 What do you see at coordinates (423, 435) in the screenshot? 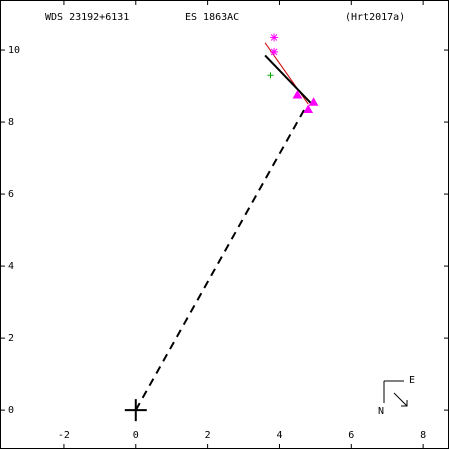
I see `x-tick-label: 8` at bounding box center [423, 435].